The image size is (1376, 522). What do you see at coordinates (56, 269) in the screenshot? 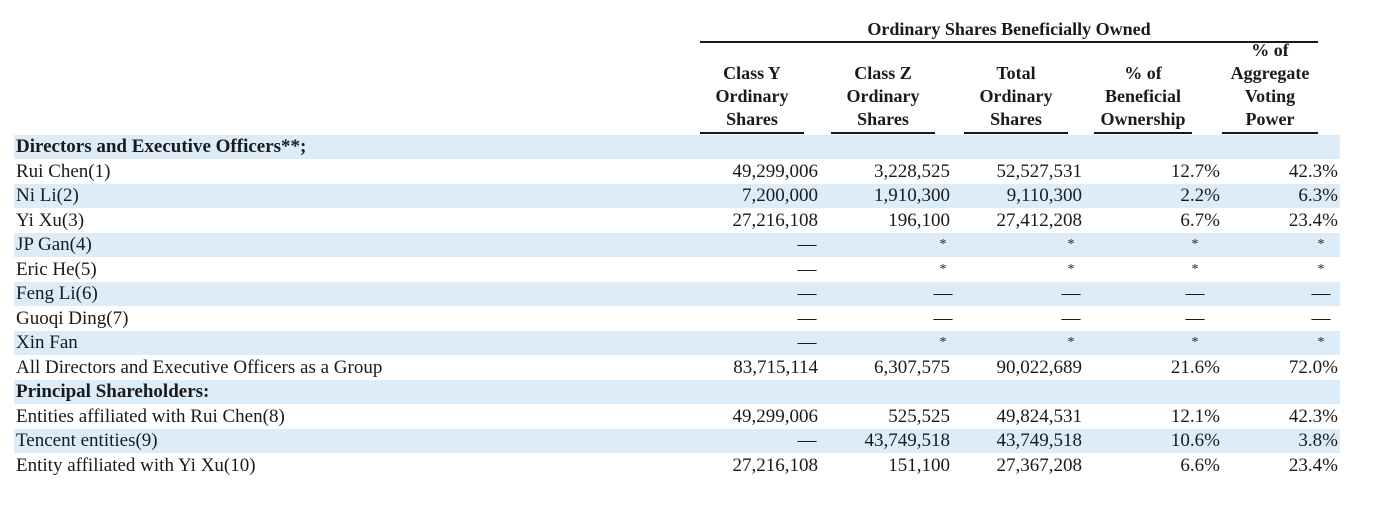
I see `row-label: Eric He(5)` at bounding box center [56, 269].